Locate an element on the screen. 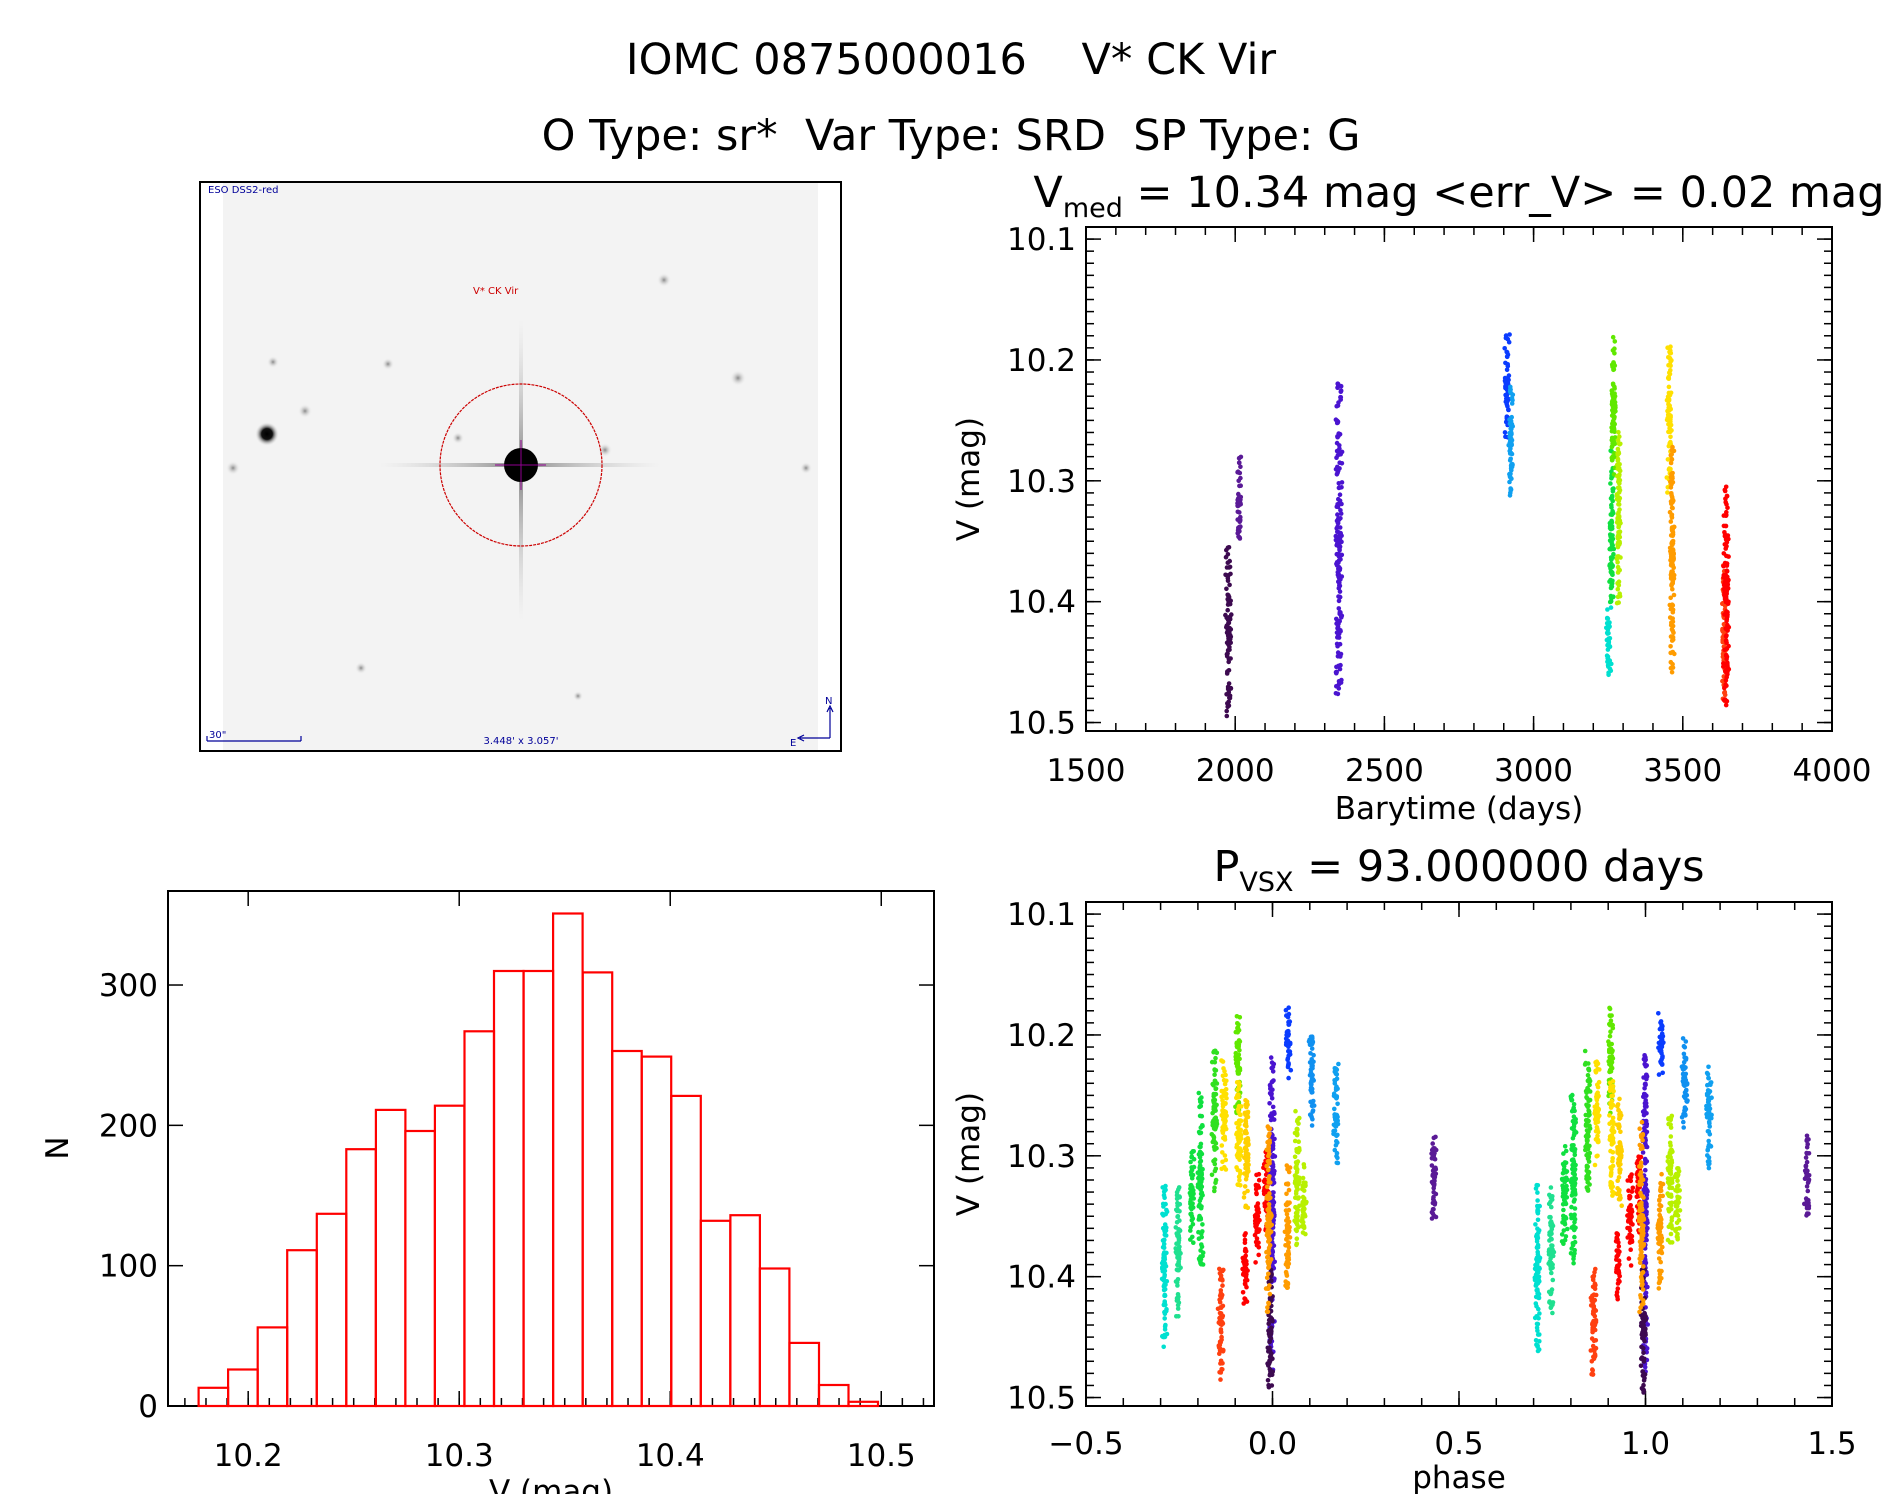 The width and height of the screenshot is (1889, 1494). observing-season is located at coordinates (1618, 517).